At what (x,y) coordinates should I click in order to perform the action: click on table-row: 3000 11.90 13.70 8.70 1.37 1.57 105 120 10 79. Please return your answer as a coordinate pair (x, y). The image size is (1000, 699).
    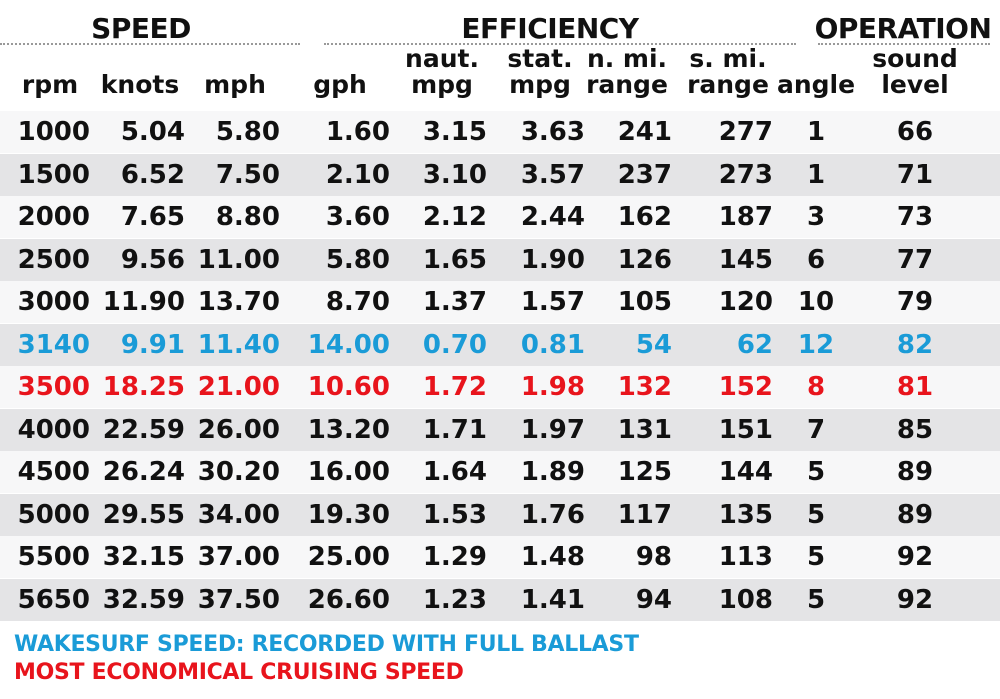
    Looking at the image, I should click on (500, 302).